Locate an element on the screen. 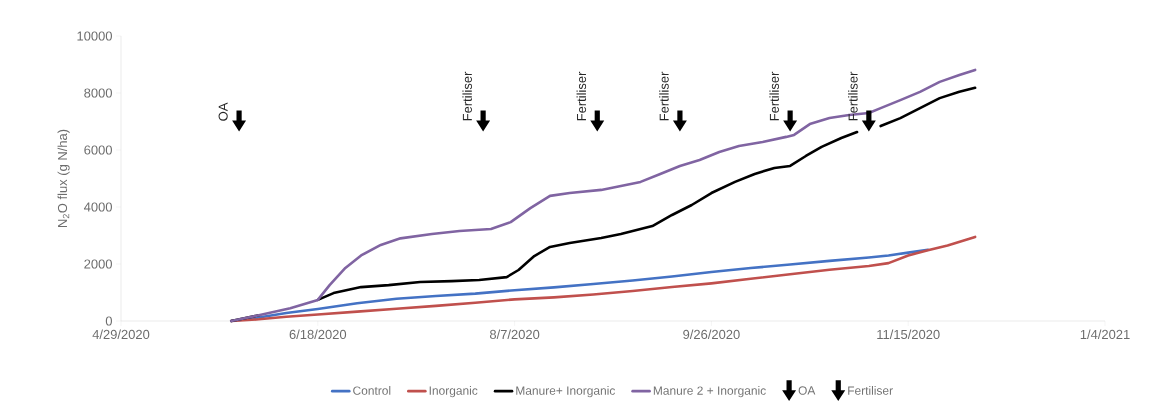  y-tick-label: 2000 is located at coordinates (98, 264).